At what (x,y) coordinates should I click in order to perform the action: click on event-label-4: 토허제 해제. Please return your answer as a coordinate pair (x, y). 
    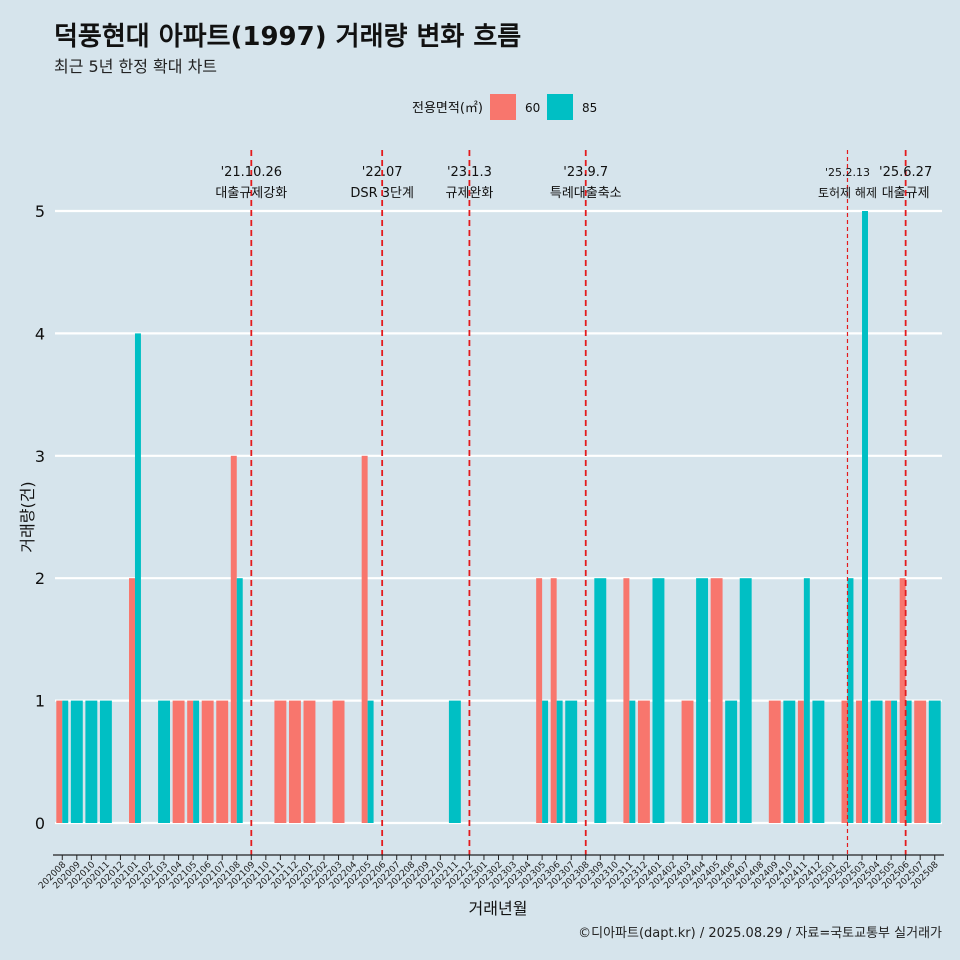
    Looking at the image, I should click on (847, 193).